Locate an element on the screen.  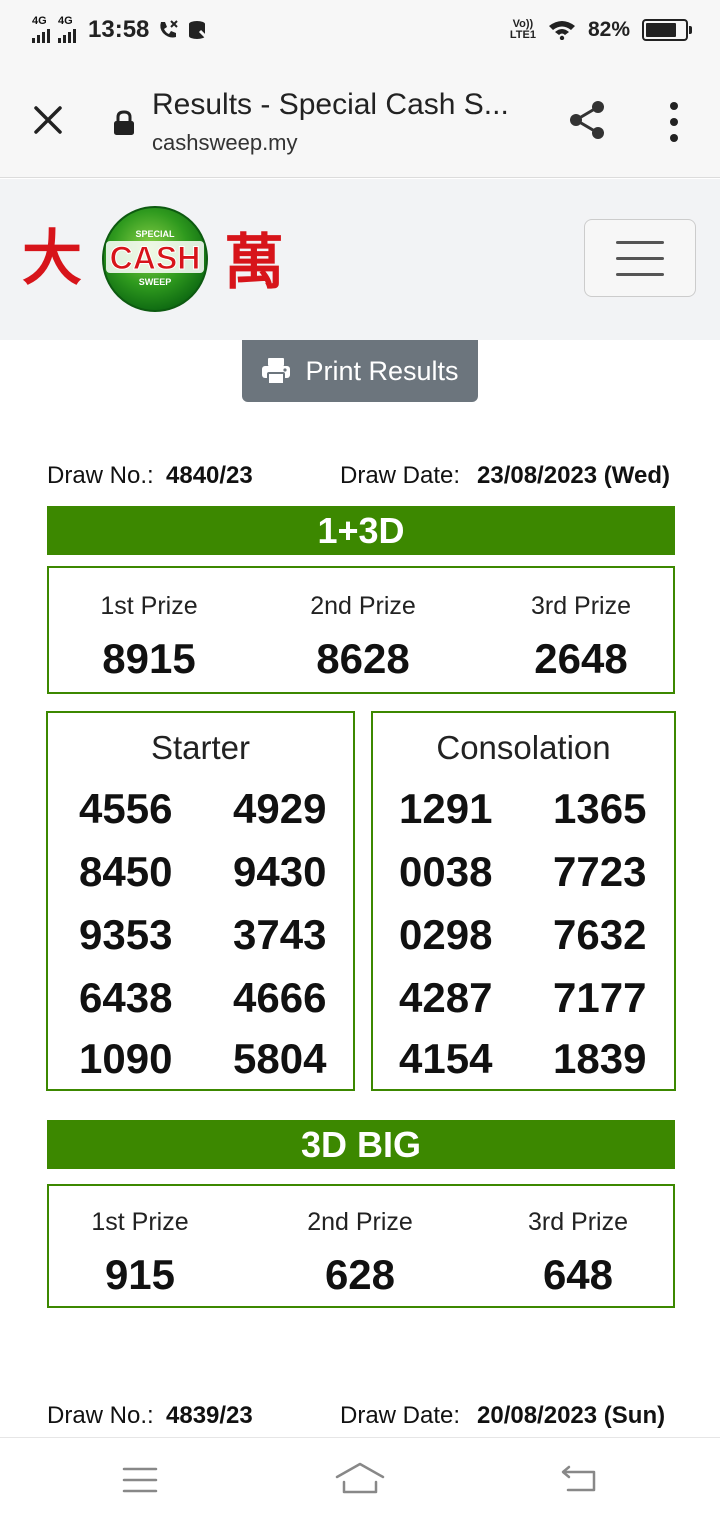
call-icon is located at coordinates (169, 29).